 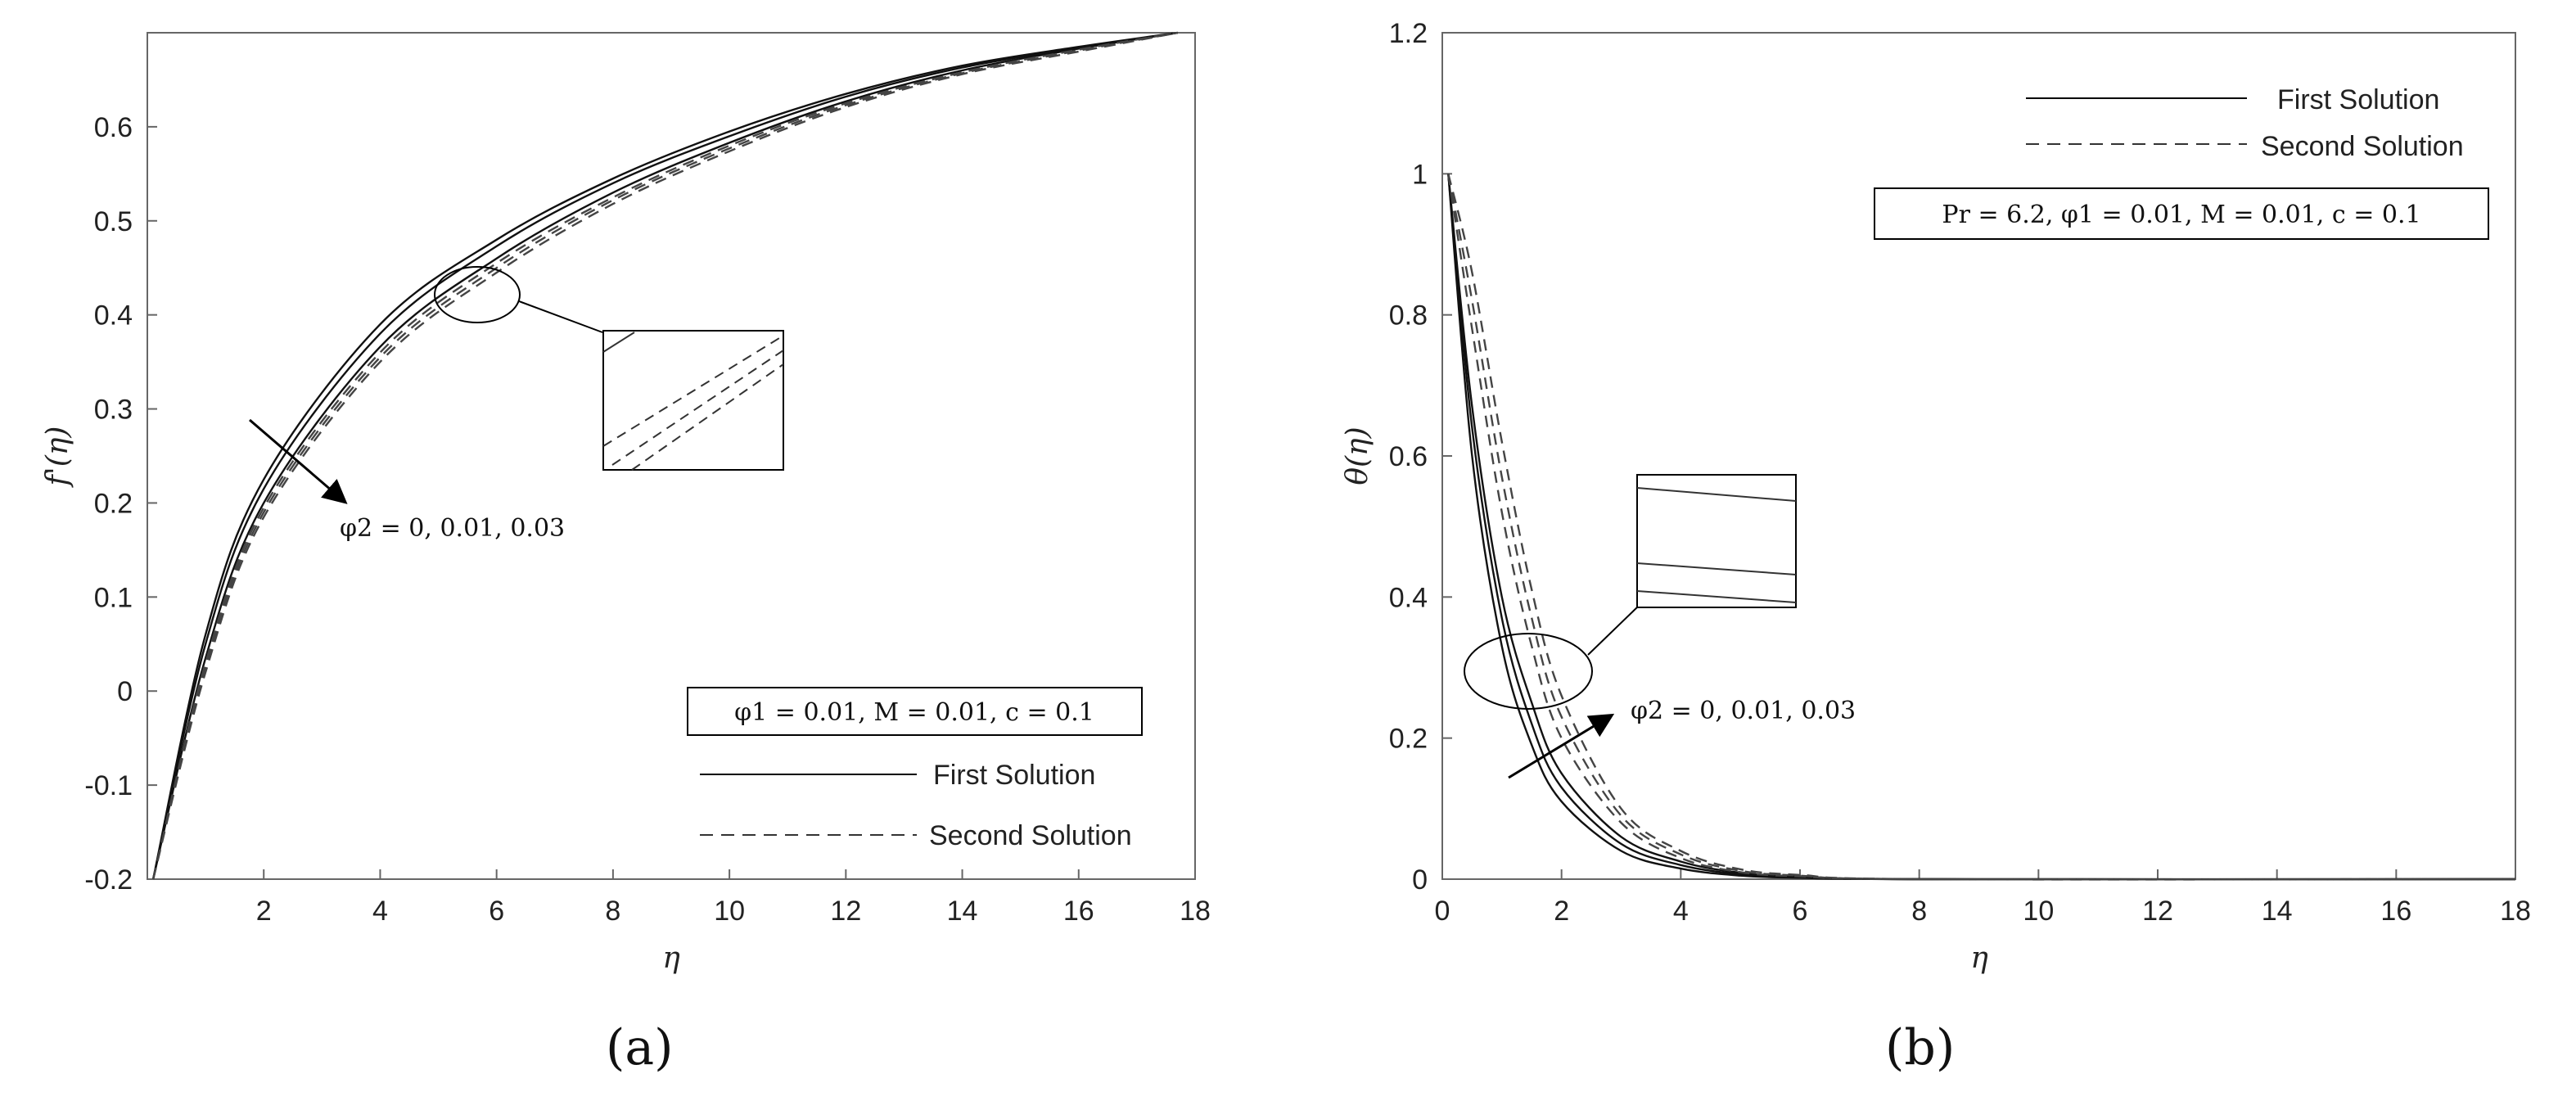 I want to click on y-axis-label: f'(η), so click(x=57, y=457).